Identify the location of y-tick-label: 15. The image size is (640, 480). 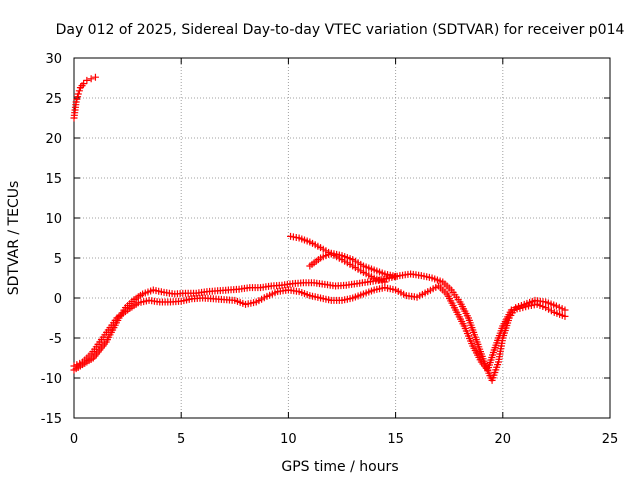
(53, 179).